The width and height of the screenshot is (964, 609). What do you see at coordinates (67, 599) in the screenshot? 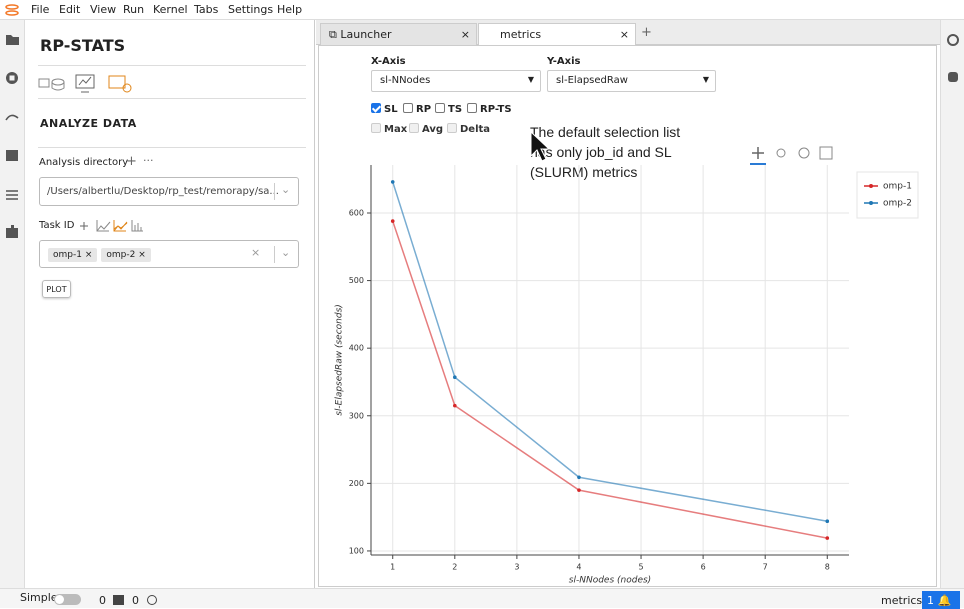
I see `mode-toggle` at bounding box center [67, 599].